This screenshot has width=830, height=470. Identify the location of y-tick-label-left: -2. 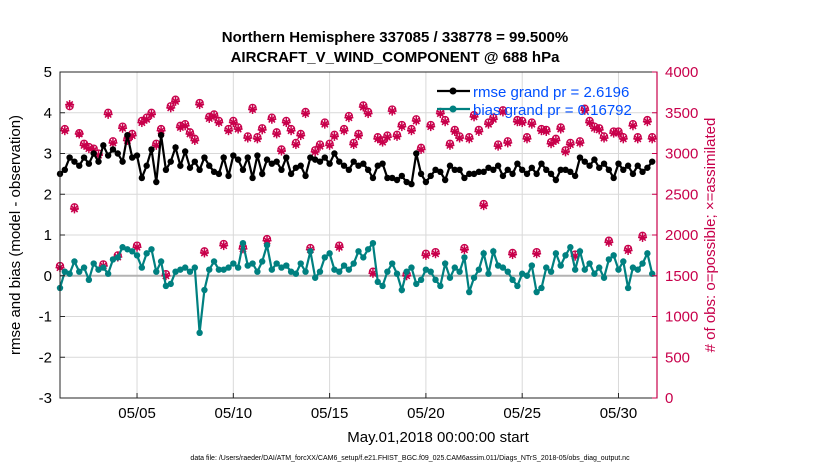
(45, 357).